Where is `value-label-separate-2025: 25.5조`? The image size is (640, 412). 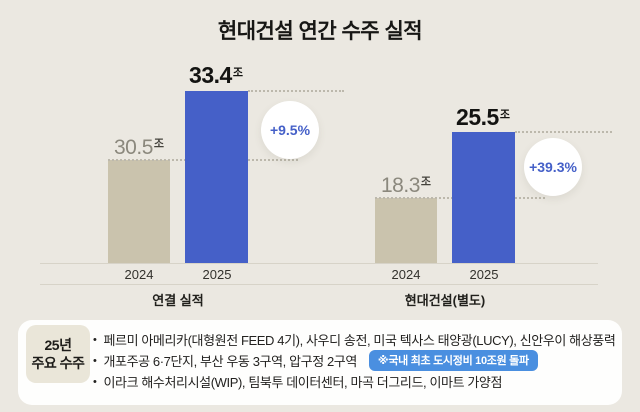 value-label-separate-2025: 25.5조 is located at coordinates (483, 117).